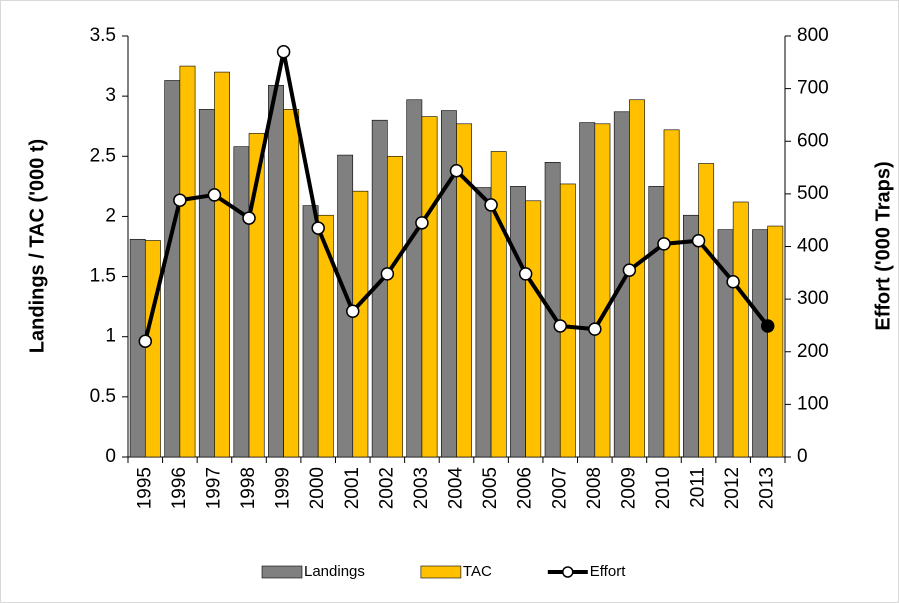 The width and height of the screenshot is (899, 603). What do you see at coordinates (456, 488) in the screenshot?
I see `x-tick-label: 2004` at bounding box center [456, 488].